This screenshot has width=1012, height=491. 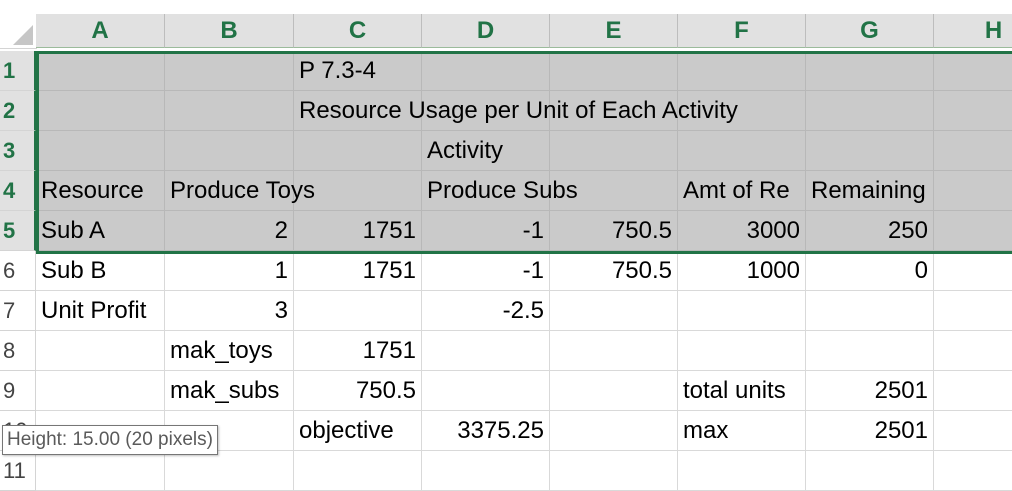 What do you see at coordinates (973, 271) in the screenshot?
I see `cell-h6` at bounding box center [973, 271].